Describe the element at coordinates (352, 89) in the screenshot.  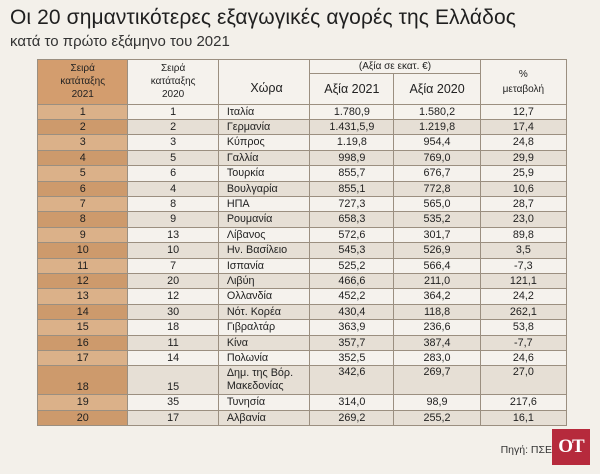
I see `header-value-2021: Αξία 2021` at that location.